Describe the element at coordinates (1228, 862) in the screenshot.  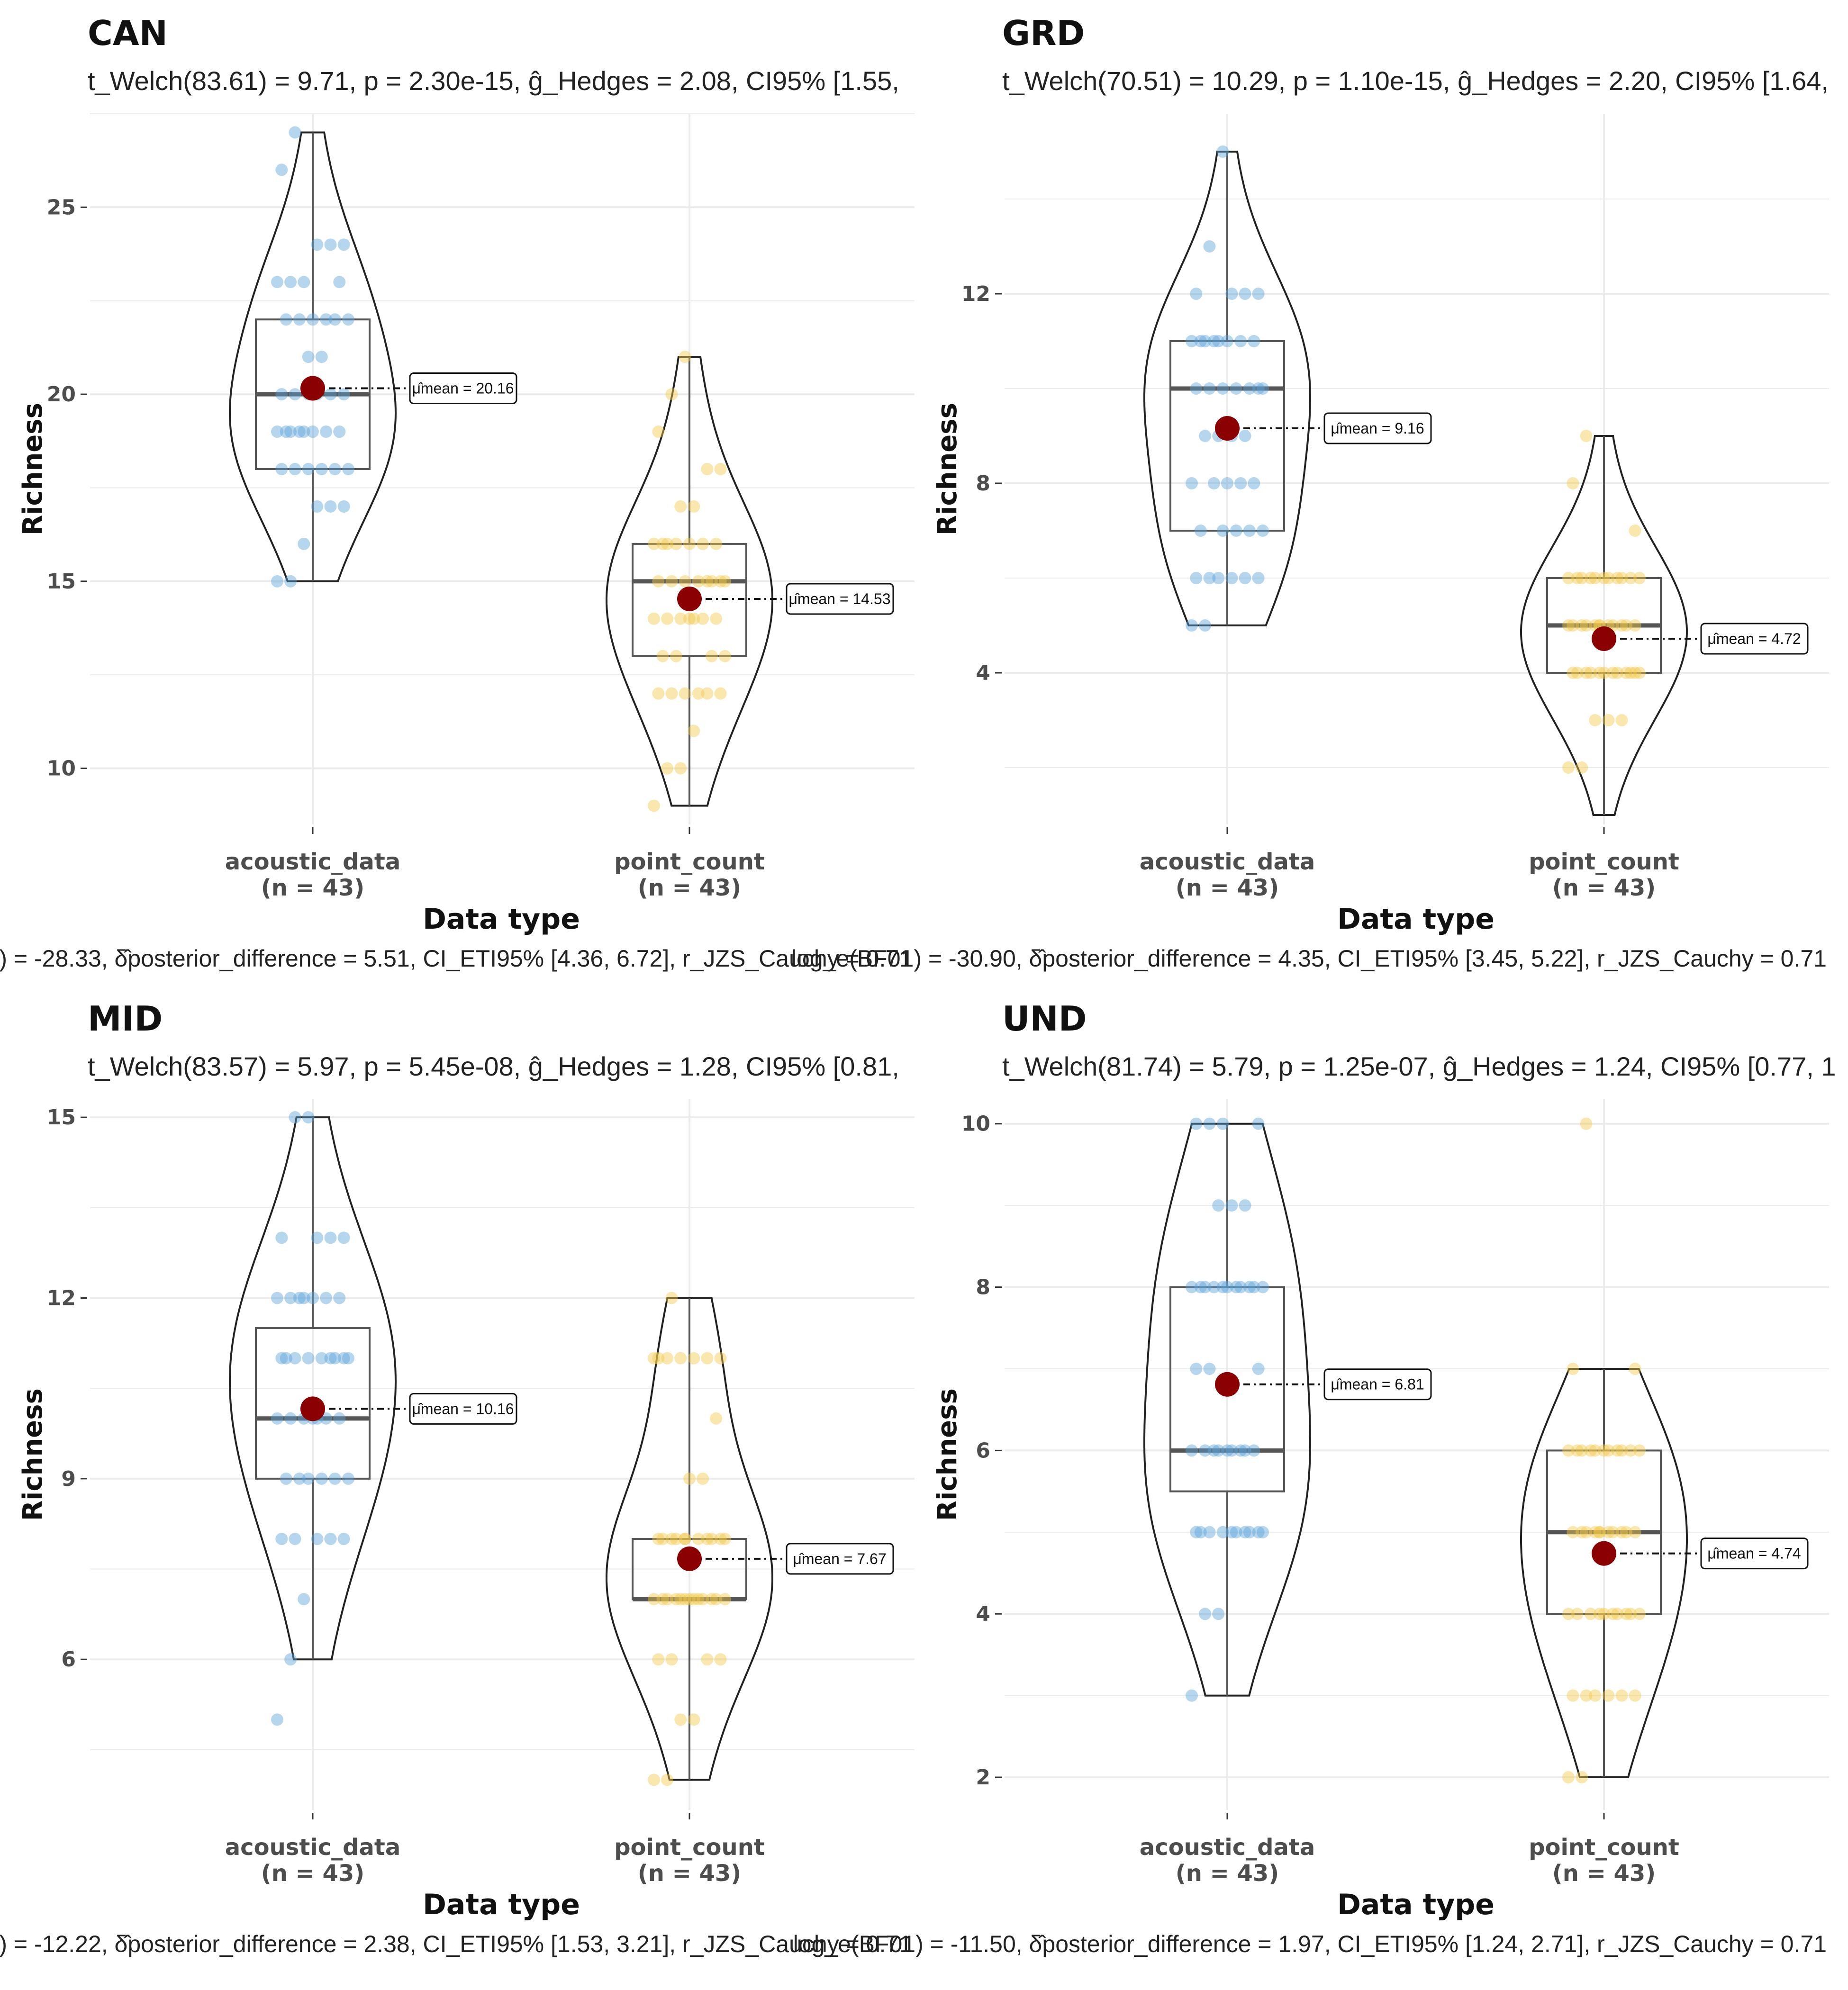
I see `x-category-label: acoustic_data` at that location.